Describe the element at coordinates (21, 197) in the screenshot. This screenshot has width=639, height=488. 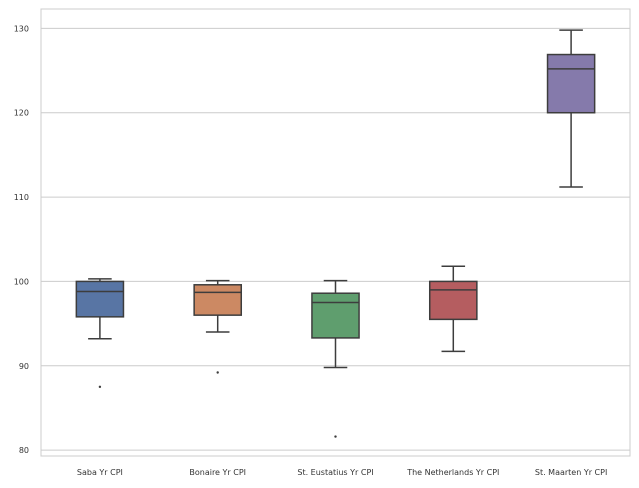
I see `y-tick-label: 110` at that location.